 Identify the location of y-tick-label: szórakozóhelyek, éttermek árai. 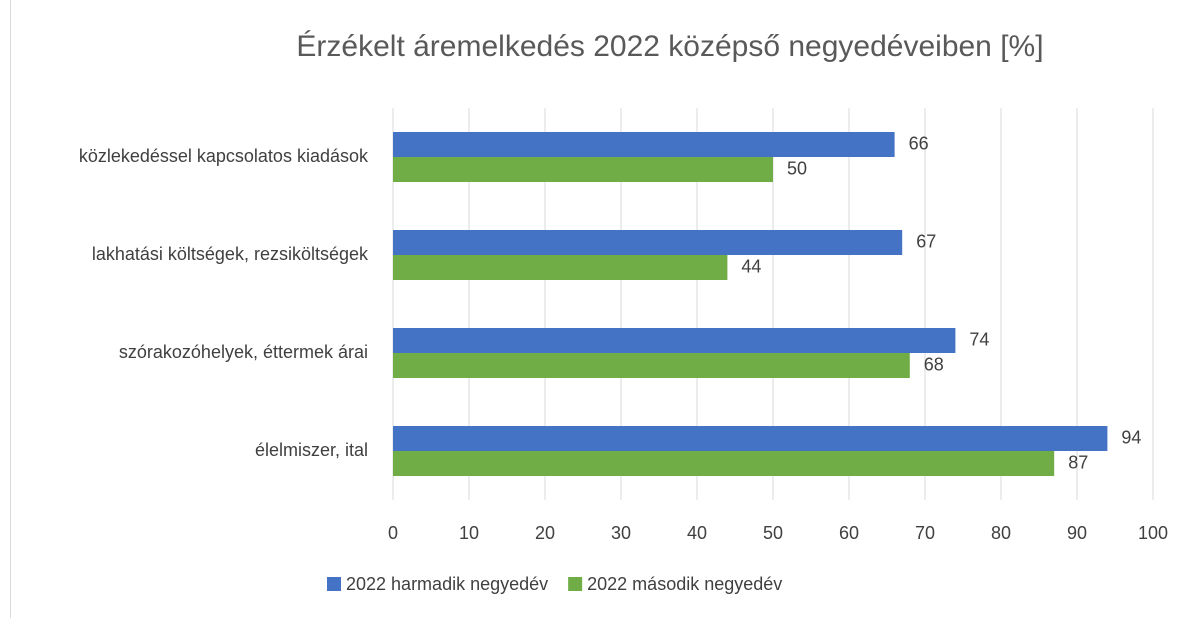
(243, 352).